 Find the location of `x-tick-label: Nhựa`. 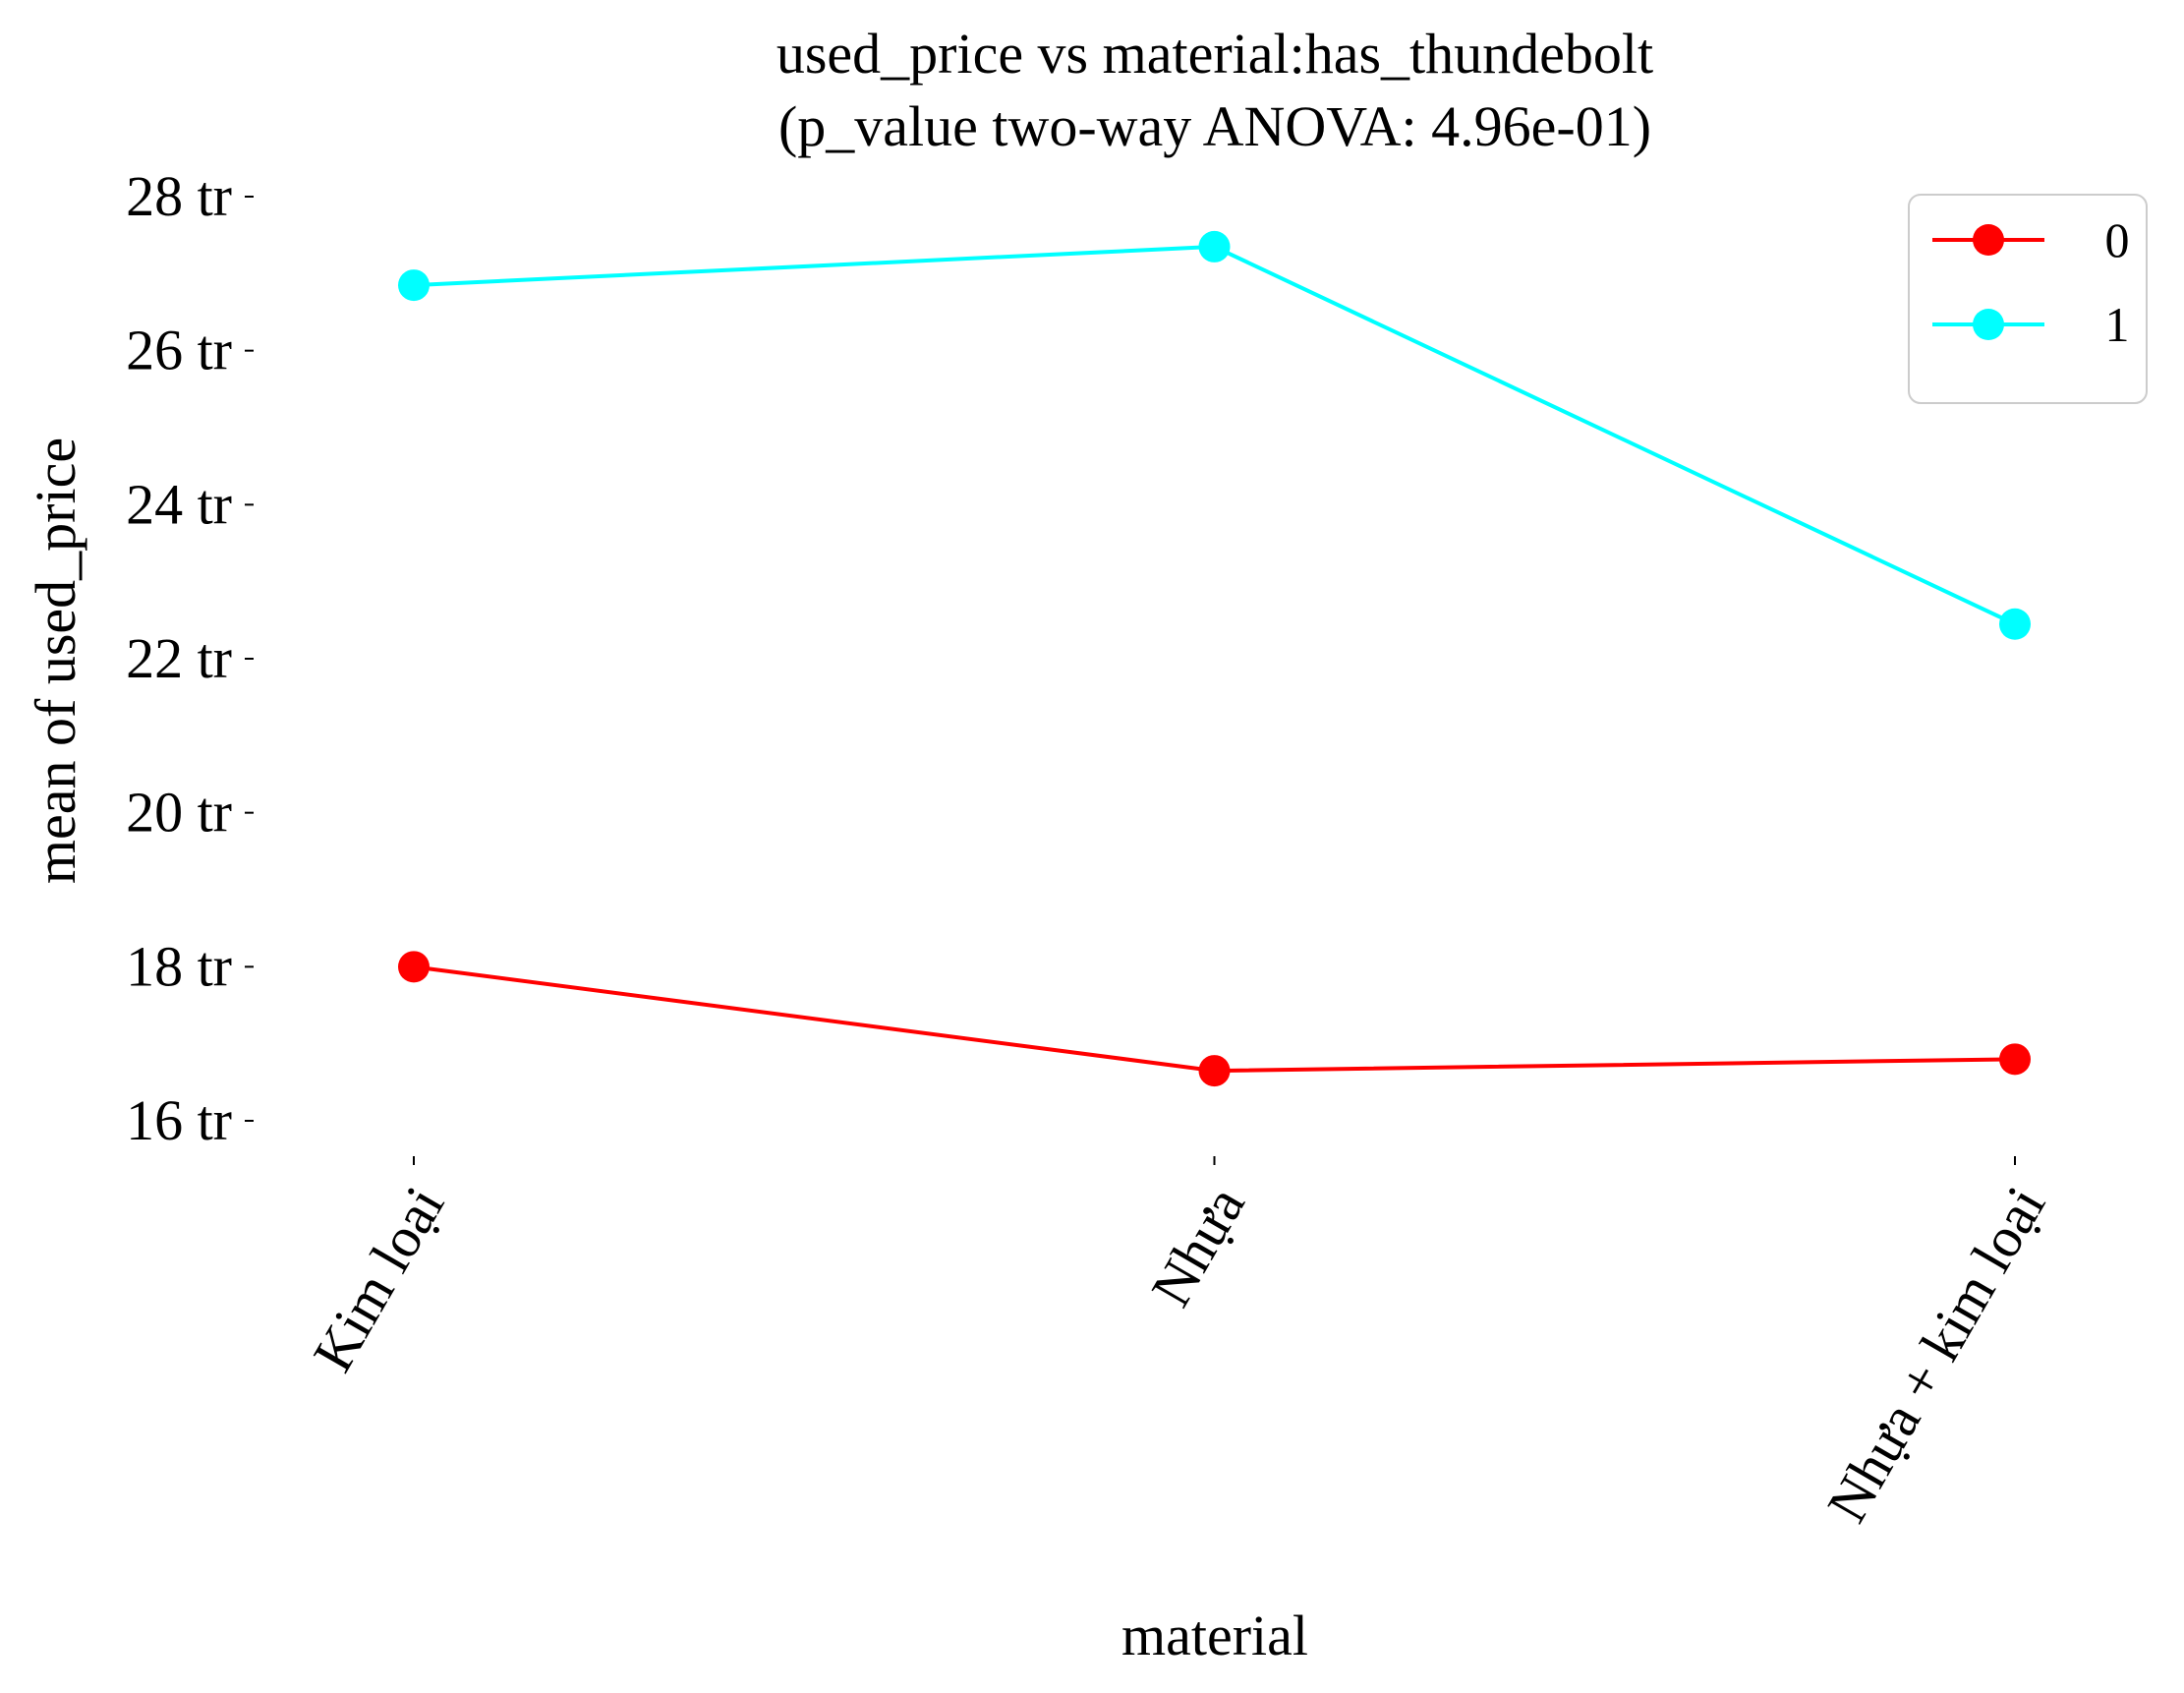

x-tick-label: Nhựa is located at coordinates (1197, 1246).